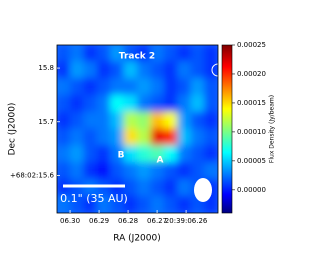 This screenshot has height=262, width=320. Describe the element at coordinates (13, 129) in the screenshot. I see `y-axis-label: Dec (J2000)` at that location.